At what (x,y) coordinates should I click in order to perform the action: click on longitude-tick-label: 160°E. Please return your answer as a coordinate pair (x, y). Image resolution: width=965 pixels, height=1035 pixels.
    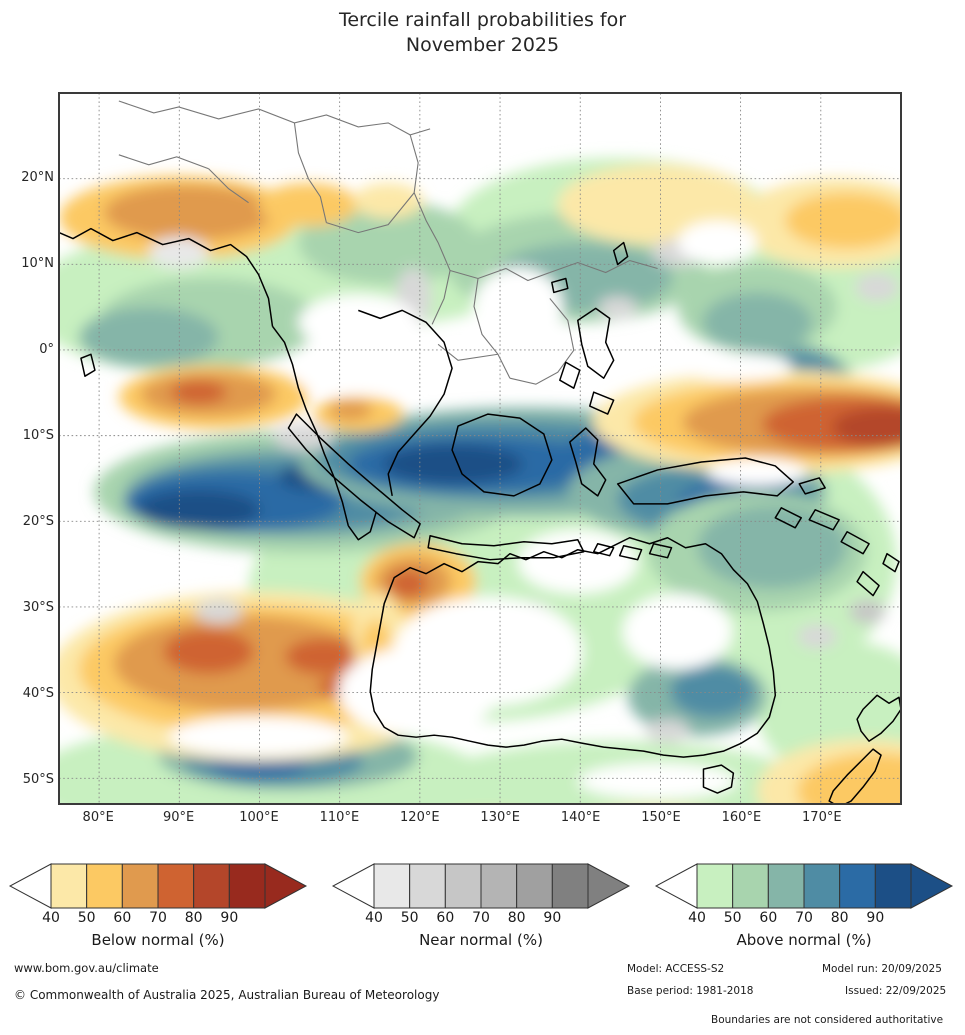
    Looking at the image, I should click on (741, 817).